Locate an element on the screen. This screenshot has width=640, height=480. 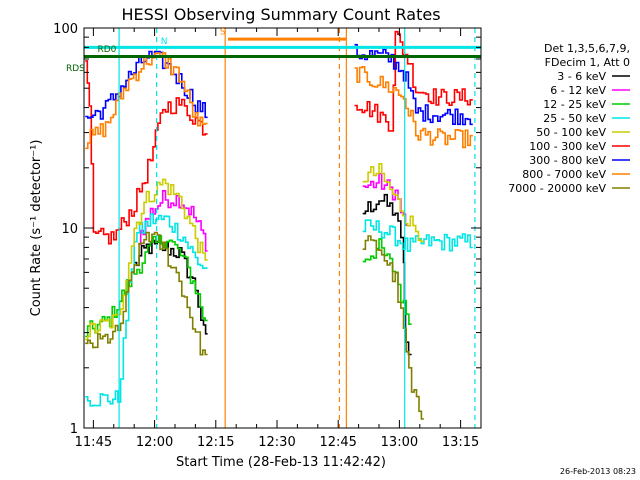
legend-label: 50 - 100 keV is located at coordinates (571, 132).